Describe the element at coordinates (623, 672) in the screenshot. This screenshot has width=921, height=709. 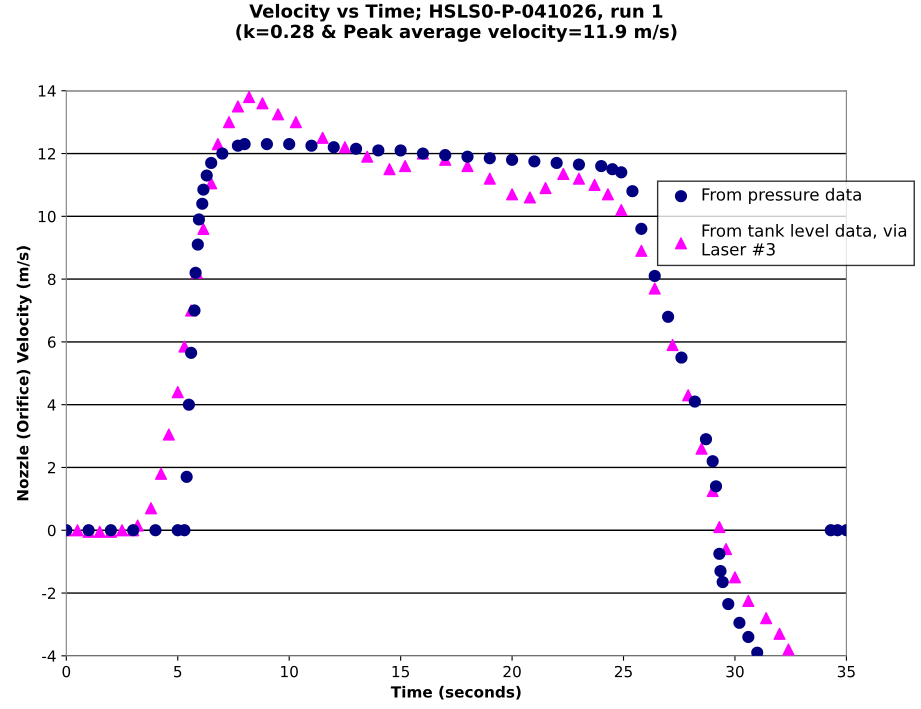
I see `x-tick-label: 25` at that location.